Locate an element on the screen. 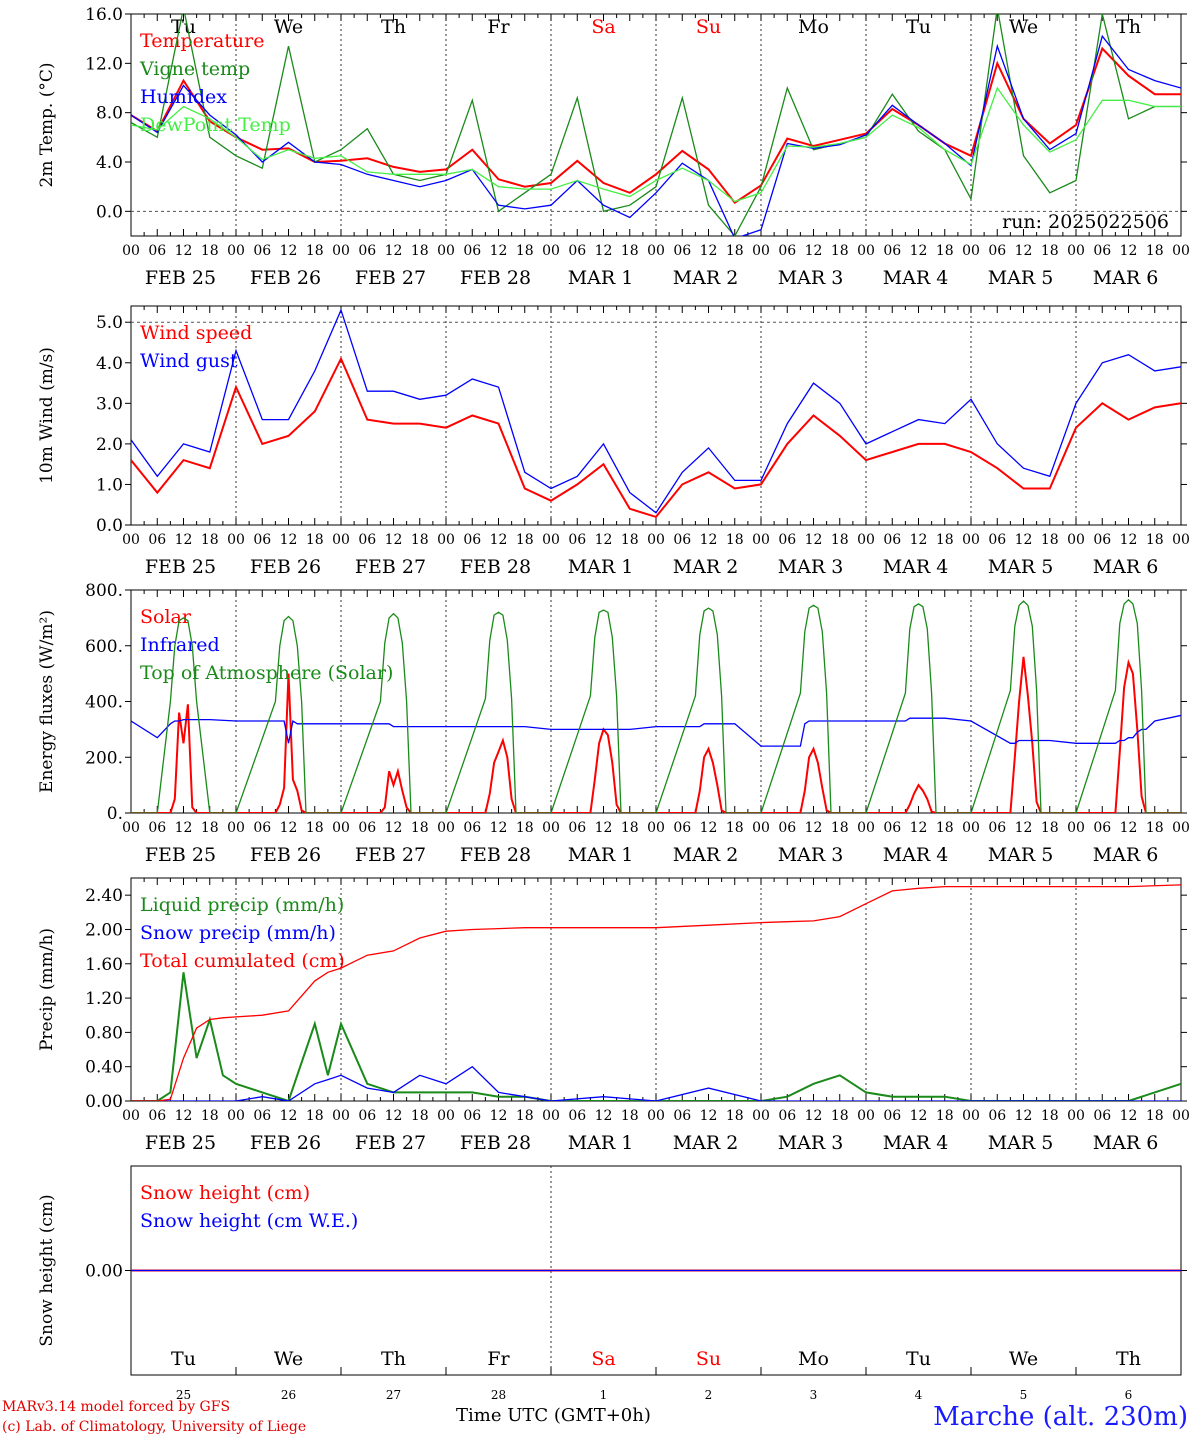 The image size is (1194, 1440). series-line-solar is located at coordinates (656, 734).